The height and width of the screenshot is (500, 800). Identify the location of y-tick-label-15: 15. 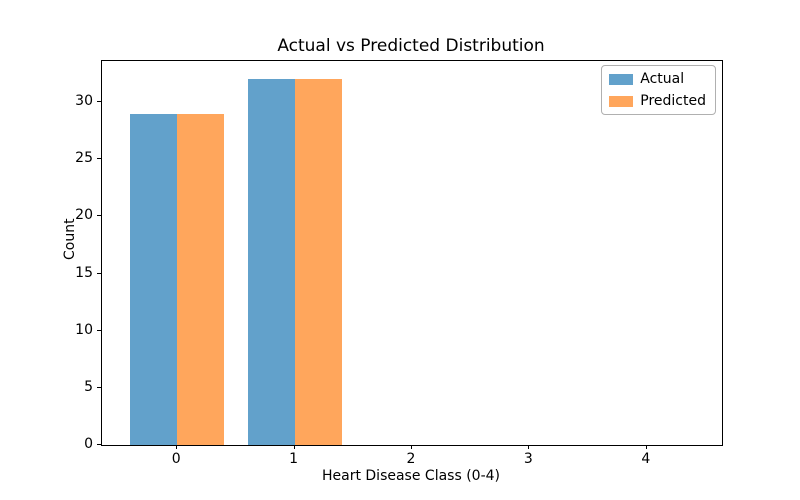
(84, 272).